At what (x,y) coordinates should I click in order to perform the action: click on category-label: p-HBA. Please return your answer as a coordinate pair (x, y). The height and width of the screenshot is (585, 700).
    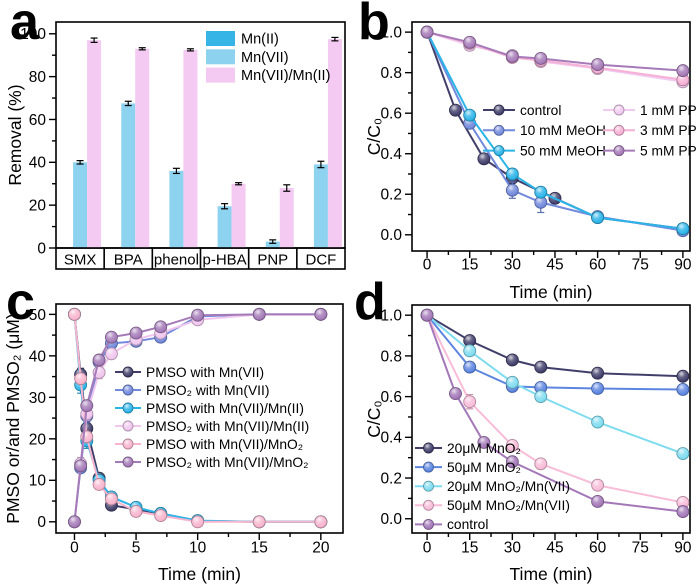
    Looking at the image, I should click on (224, 259).